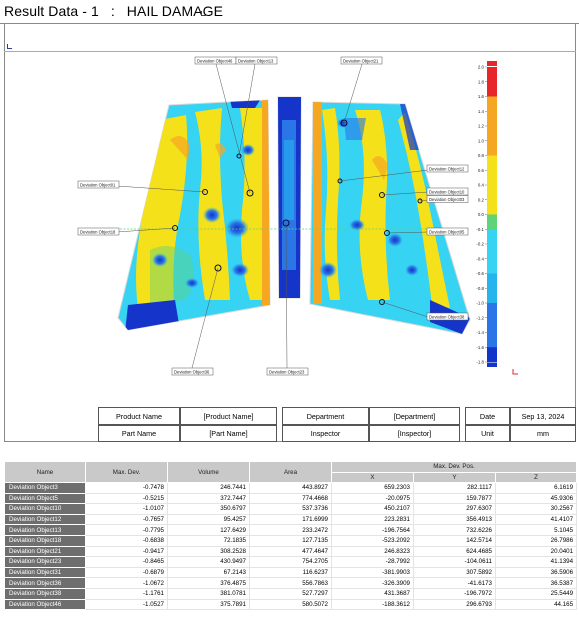  I want to click on cell-area: 171.6999, so click(290, 519).